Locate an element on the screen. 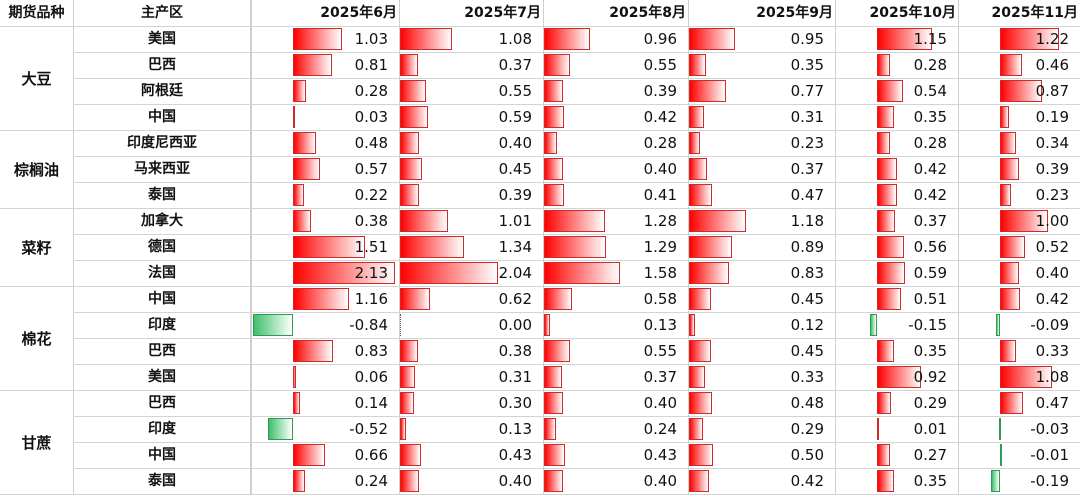 This screenshot has width=1080, height=495. value-label: 1.58 is located at coordinates (660, 273).